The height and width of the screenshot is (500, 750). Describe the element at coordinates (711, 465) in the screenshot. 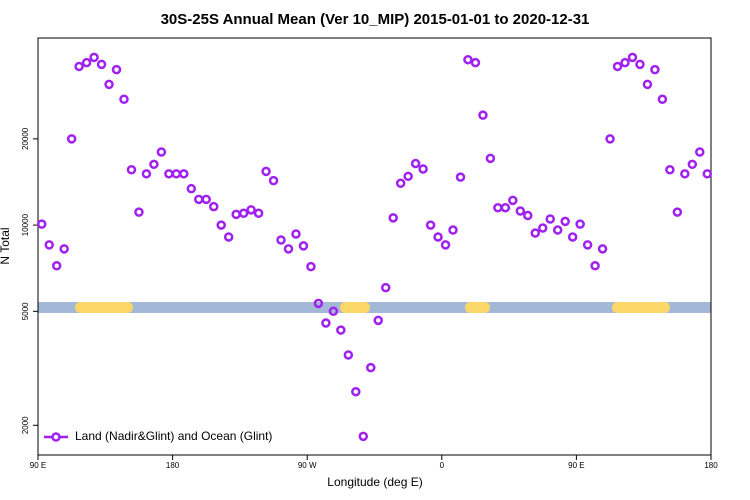

I see `x-tick-label: 180` at that location.